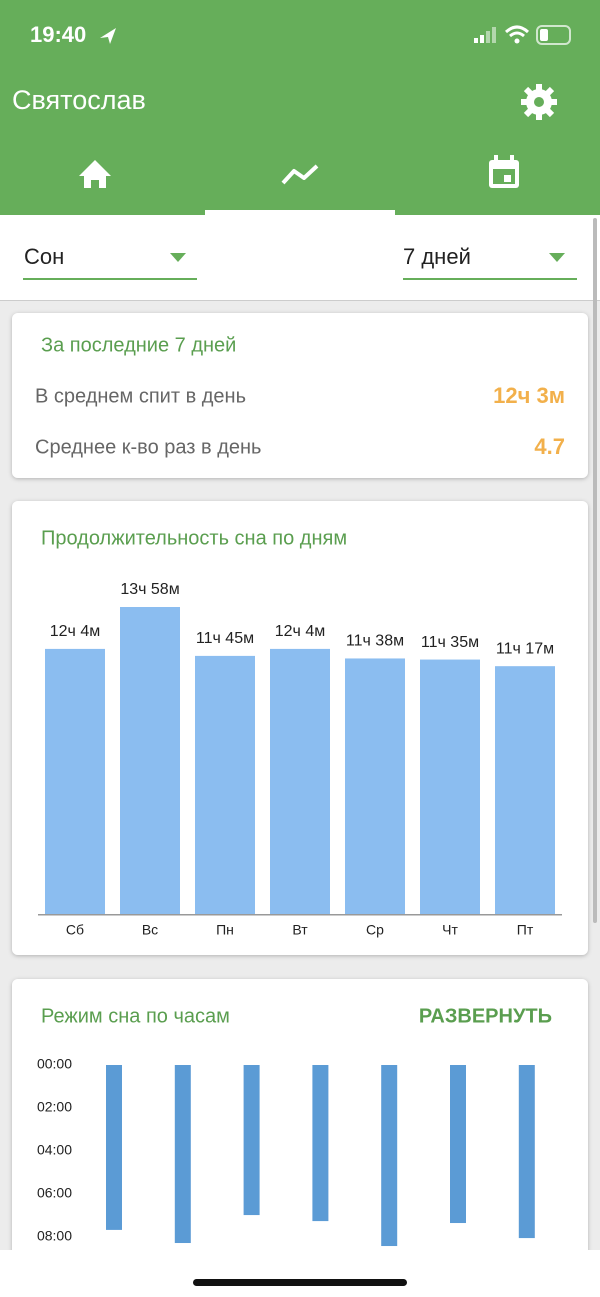 This screenshot has height=1297, width=600. Describe the element at coordinates (300, 174) in the screenshot. I see `stats-tab` at that location.